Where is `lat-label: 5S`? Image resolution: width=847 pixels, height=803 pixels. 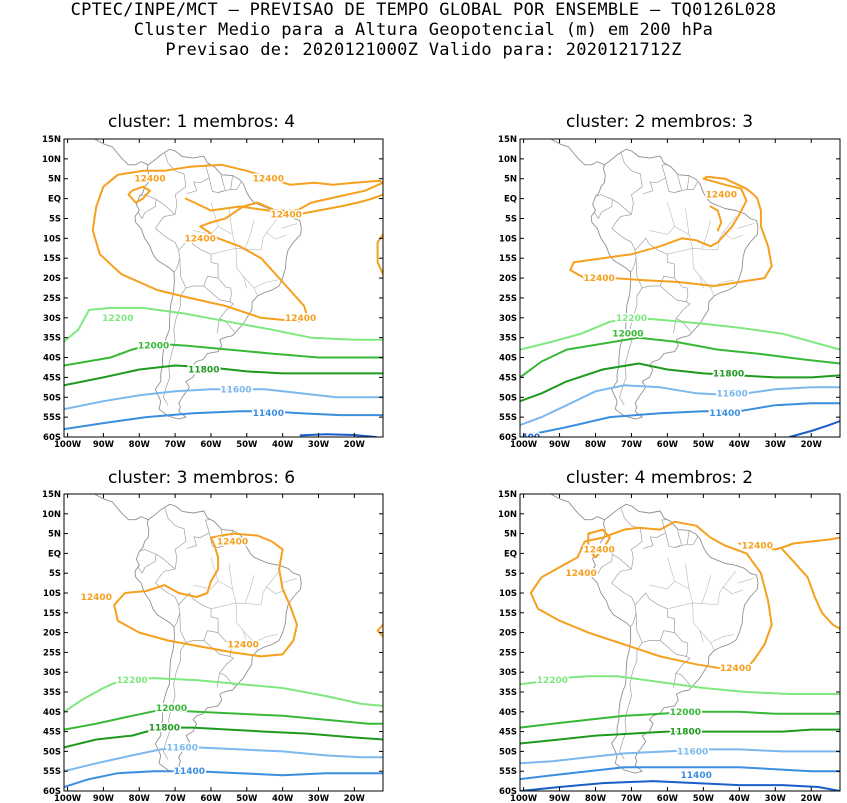 lat-label: 5S is located at coordinates (511, 574).